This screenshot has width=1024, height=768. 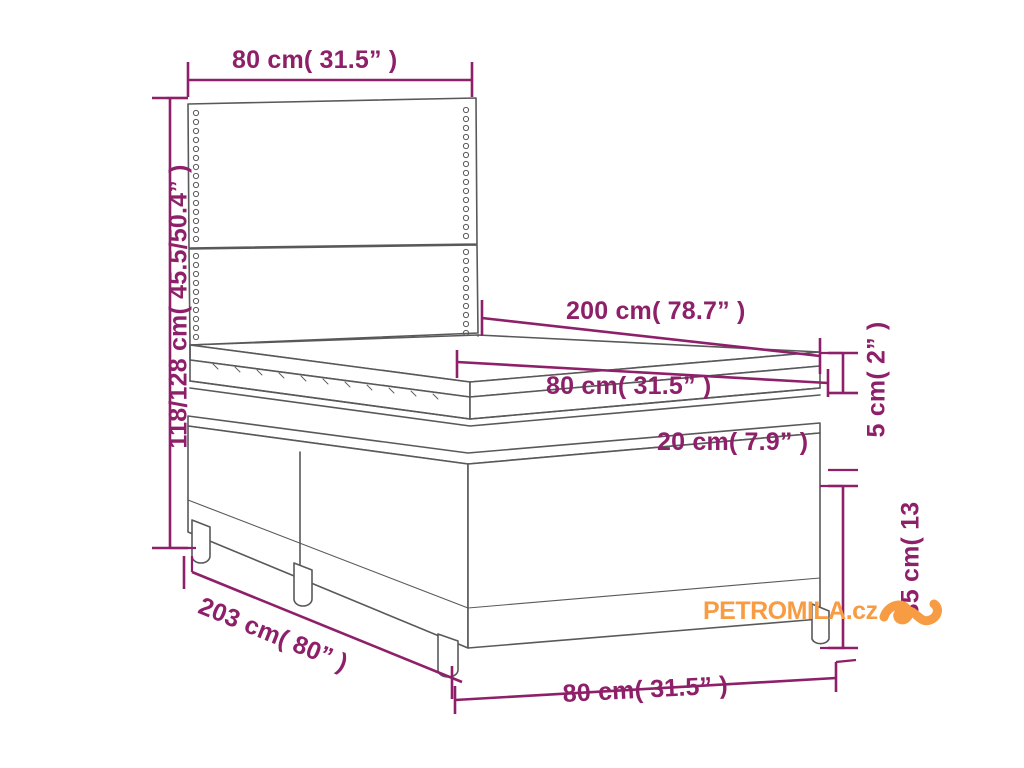 What do you see at coordinates (505, 403) in the screenshot?
I see `mattress-trim` at bounding box center [505, 403].